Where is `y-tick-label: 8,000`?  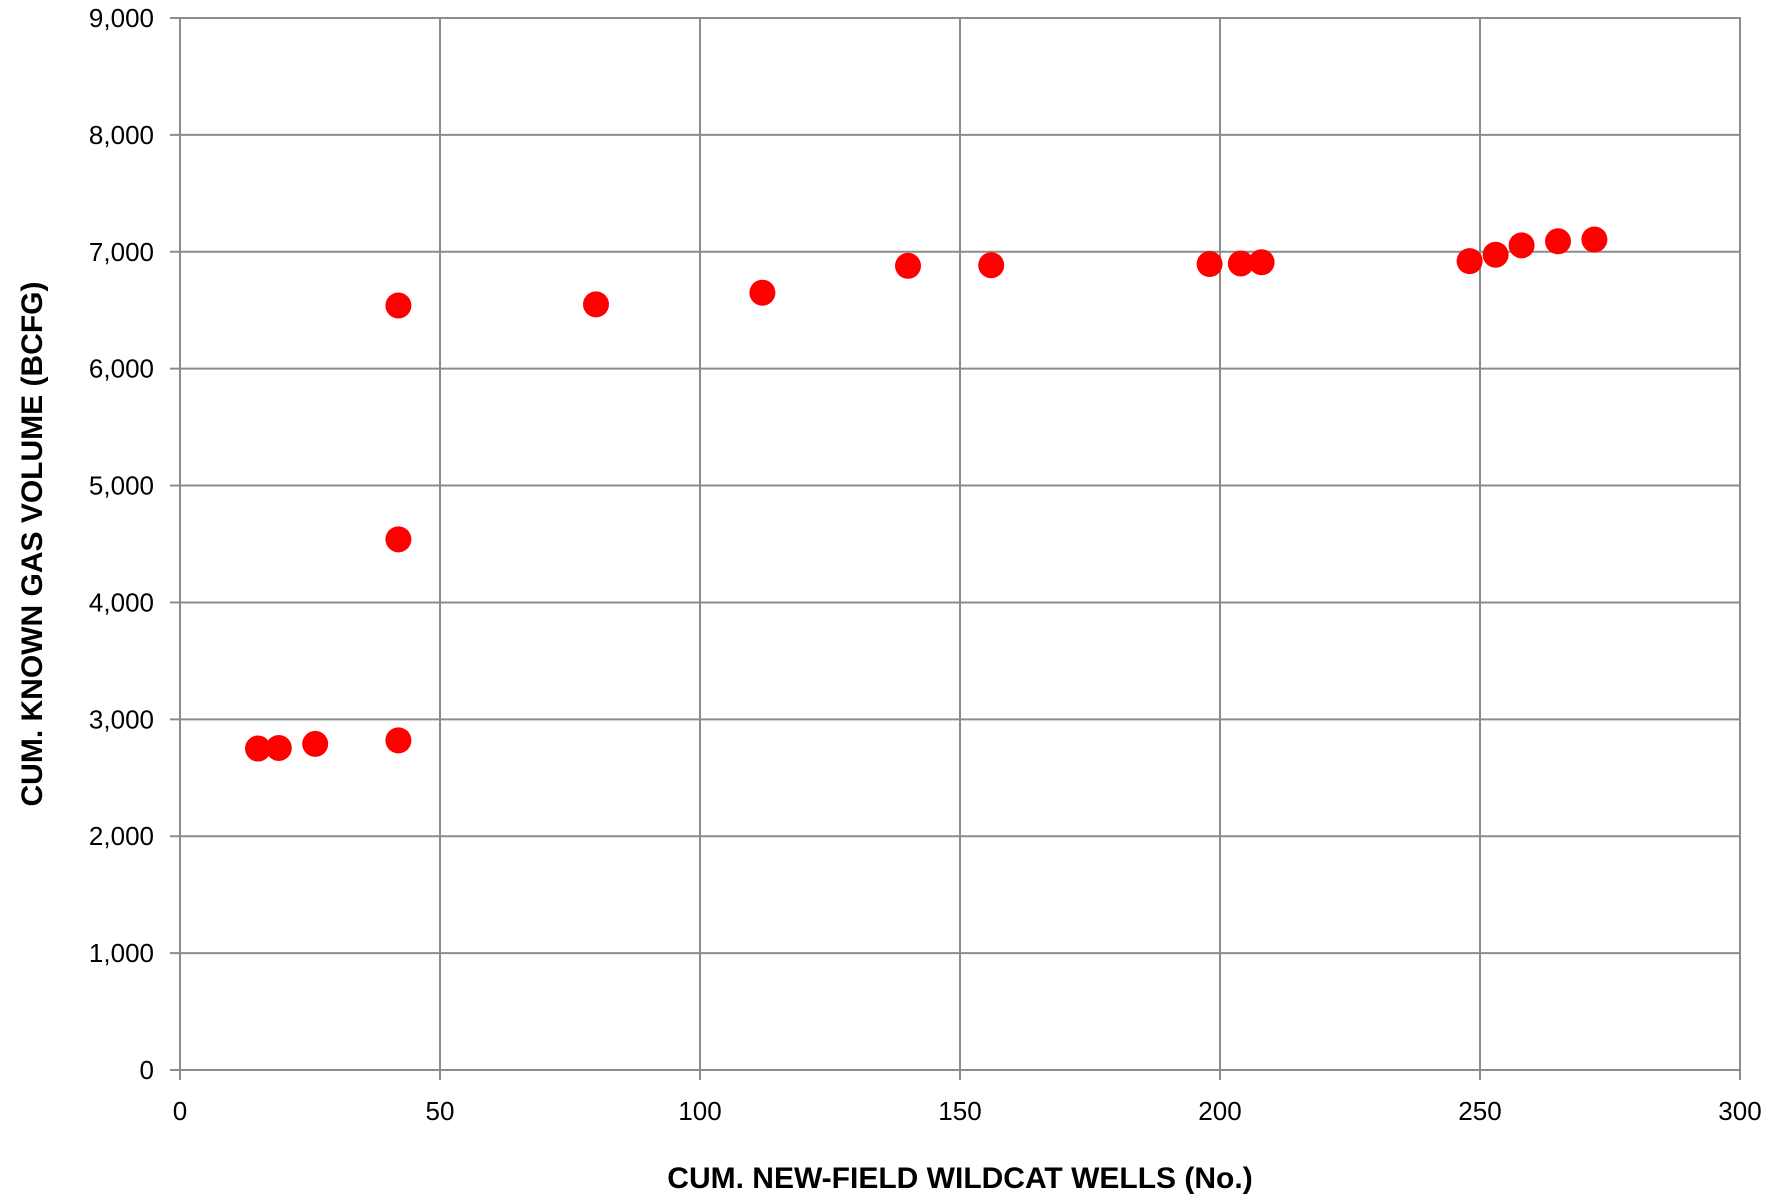 y-tick-label: 8,000 is located at coordinates (121, 135).